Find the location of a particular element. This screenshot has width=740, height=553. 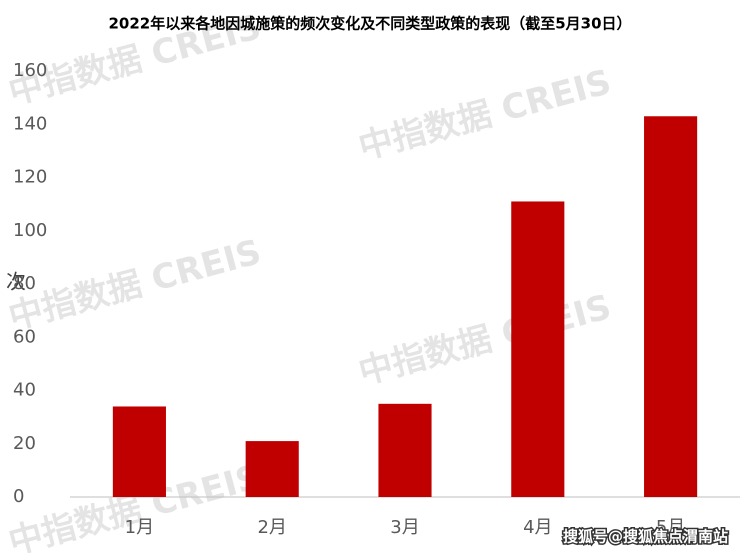

x-tick-label: 5月 is located at coordinates (670, 527).